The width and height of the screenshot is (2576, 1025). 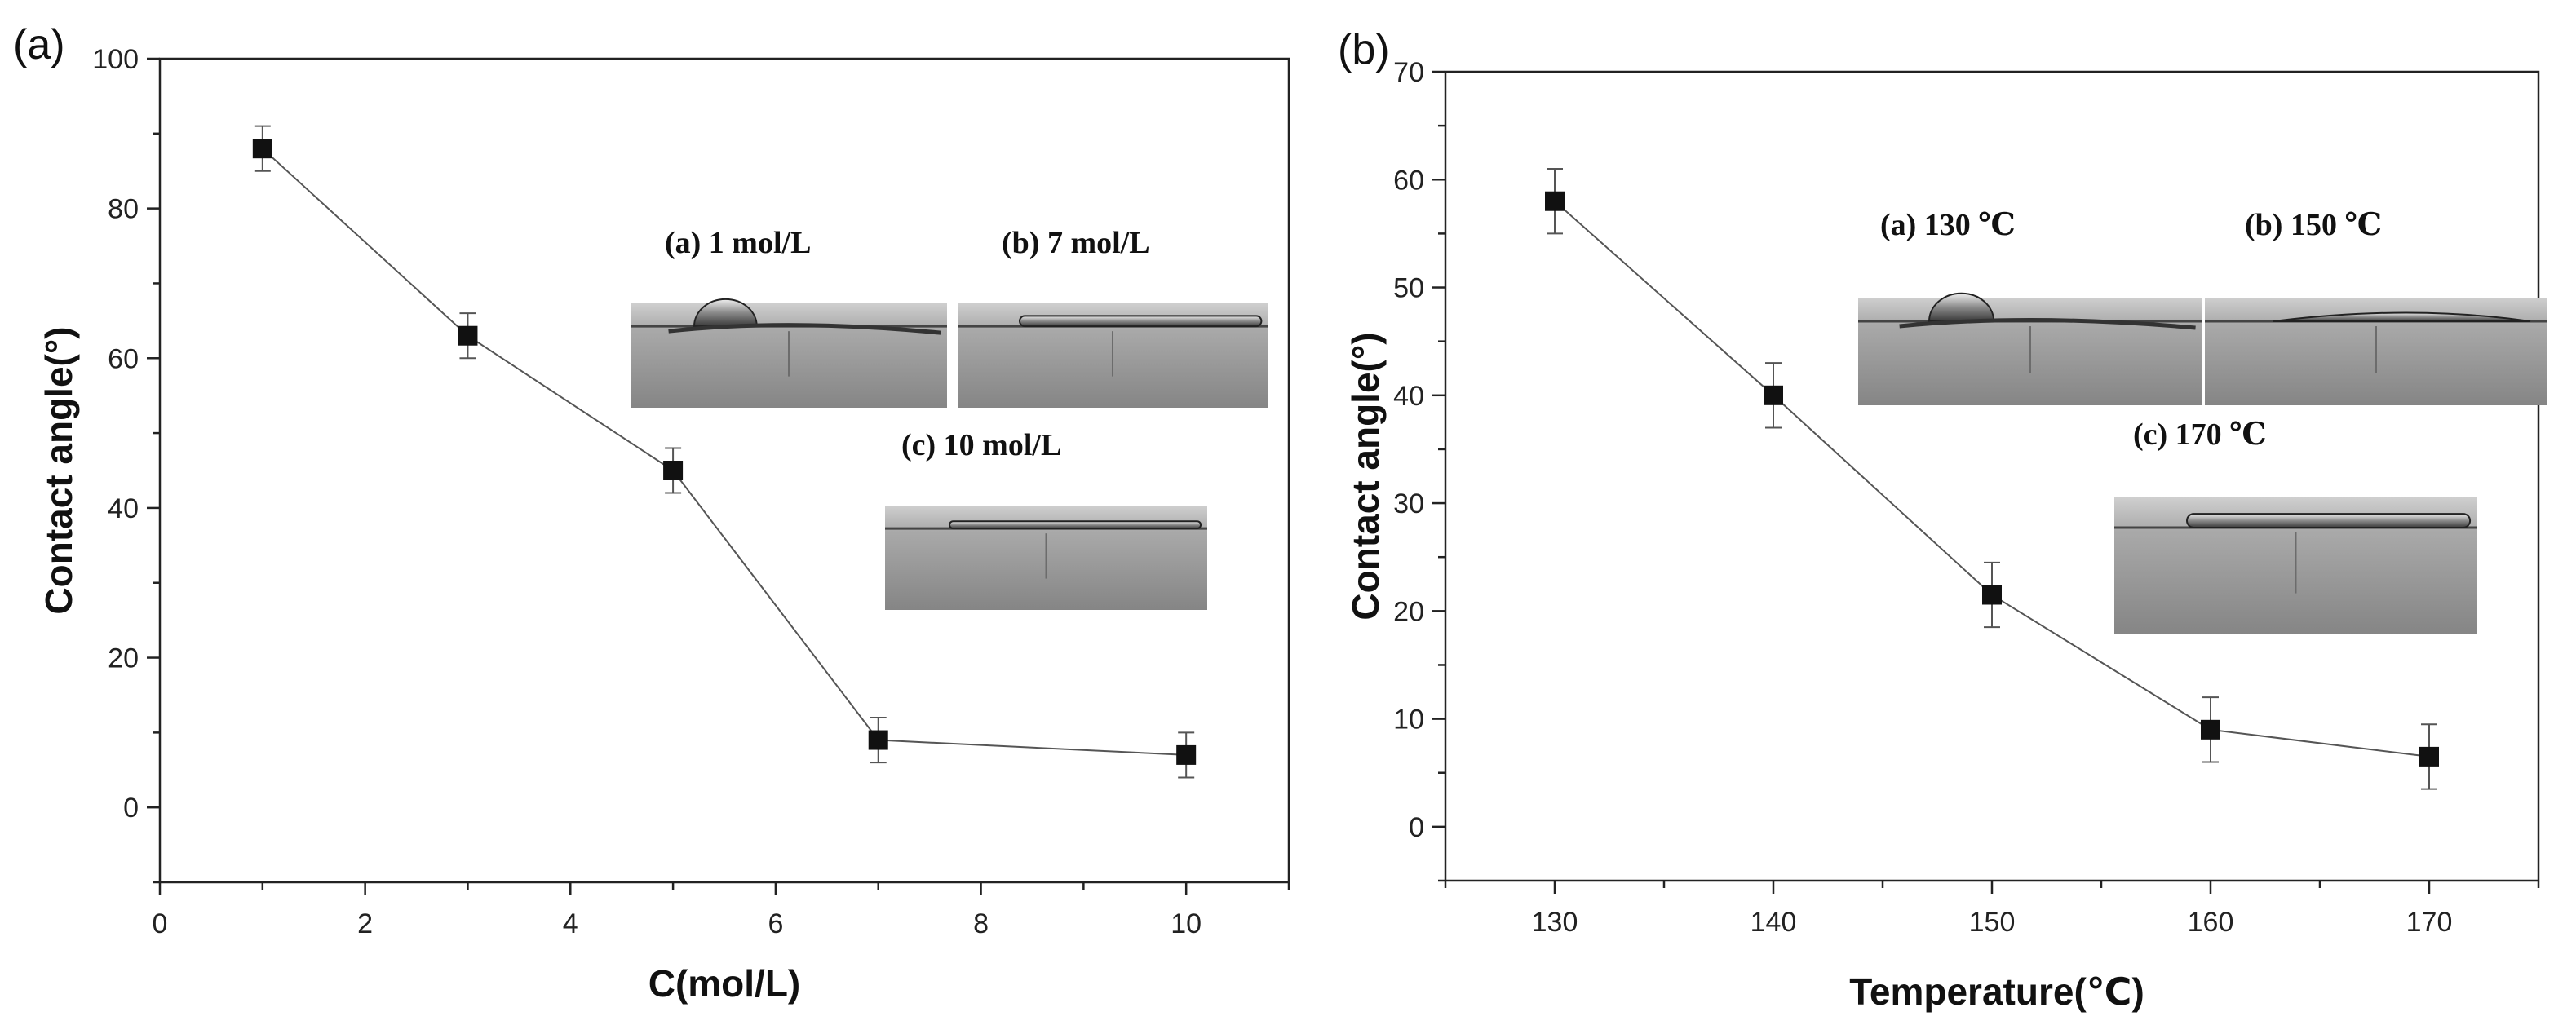 What do you see at coordinates (123, 210) in the screenshot?
I see `y-tick-label: 80` at bounding box center [123, 210].